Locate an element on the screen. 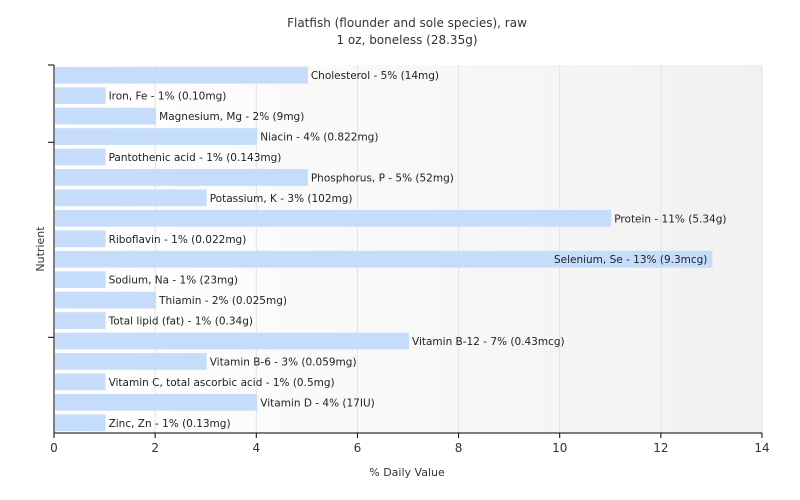 The image size is (800, 500). x-tick-label: 14 is located at coordinates (761, 448).